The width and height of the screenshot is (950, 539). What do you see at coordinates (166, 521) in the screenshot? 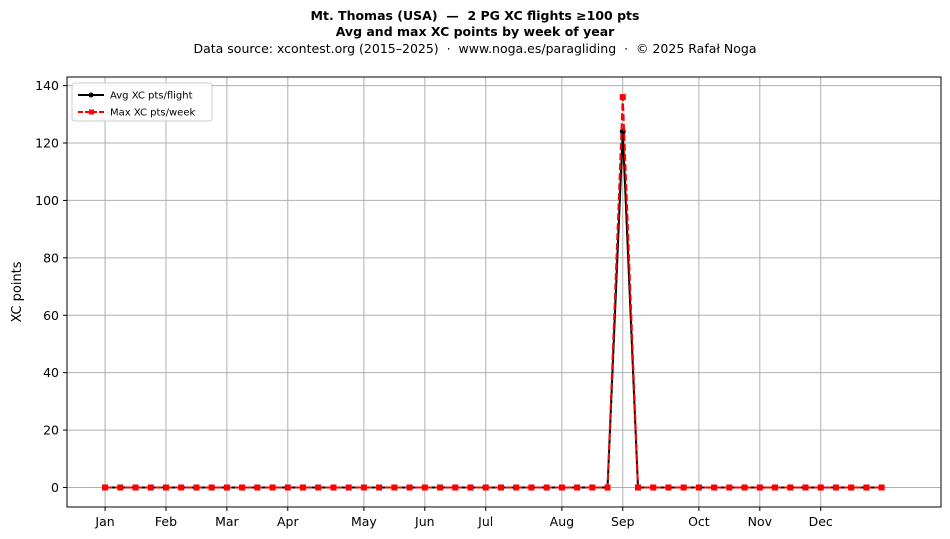
I see `x-tick-label: Feb` at bounding box center [166, 521].